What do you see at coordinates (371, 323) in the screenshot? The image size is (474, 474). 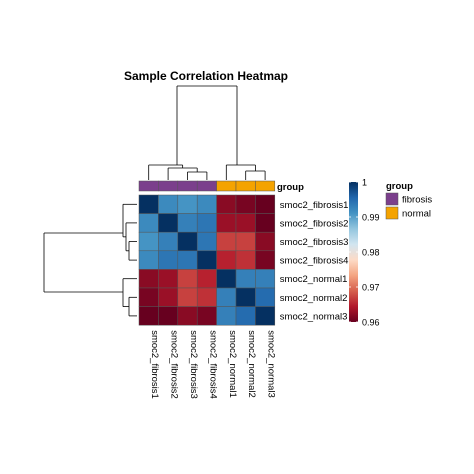 I see `colorbar-tick-label: 0.96` at bounding box center [371, 323].